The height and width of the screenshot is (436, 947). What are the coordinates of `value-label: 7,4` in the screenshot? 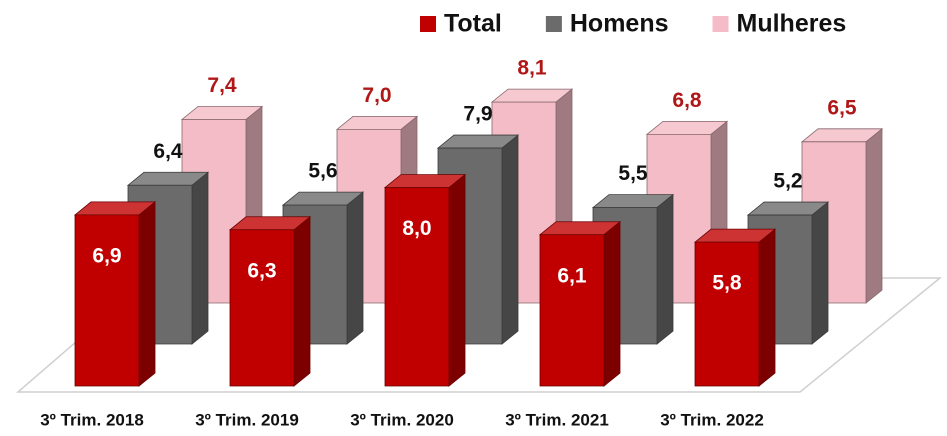 It's located at (222, 85).